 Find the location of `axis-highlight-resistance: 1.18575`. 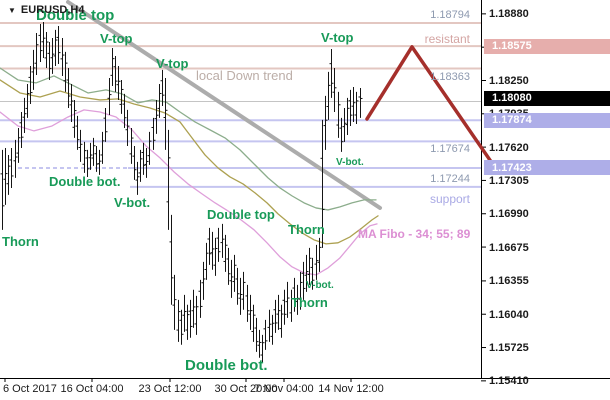

axis-highlight-resistance: 1.18575 is located at coordinates (547, 46).